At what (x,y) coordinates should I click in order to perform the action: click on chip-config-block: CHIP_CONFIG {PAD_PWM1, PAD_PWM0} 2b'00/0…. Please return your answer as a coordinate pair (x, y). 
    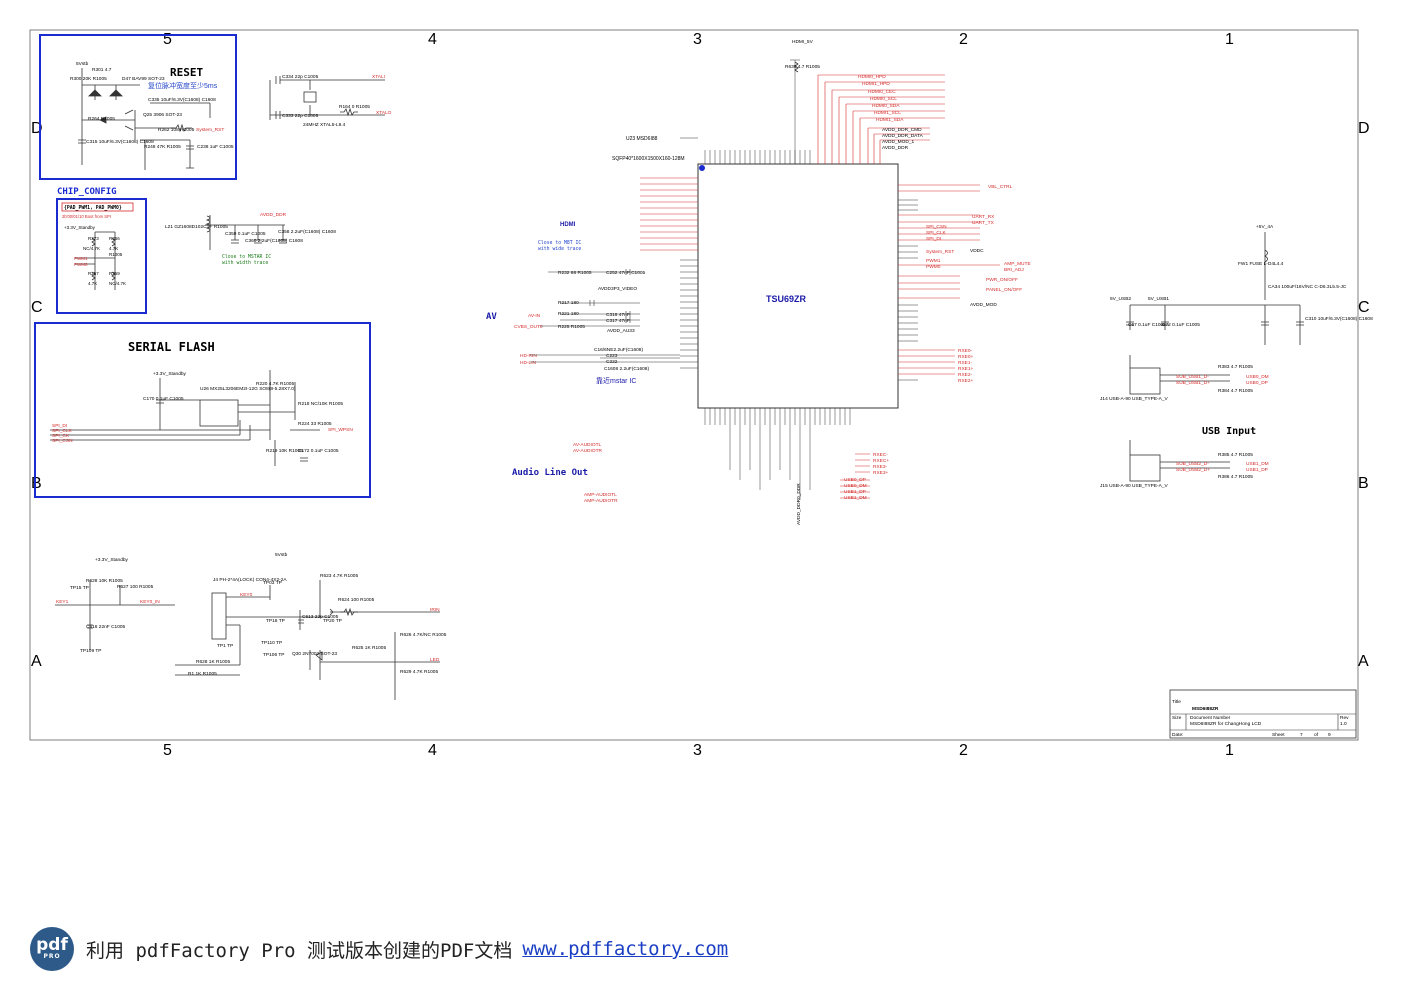
    Looking at the image, I should click on (101, 250).